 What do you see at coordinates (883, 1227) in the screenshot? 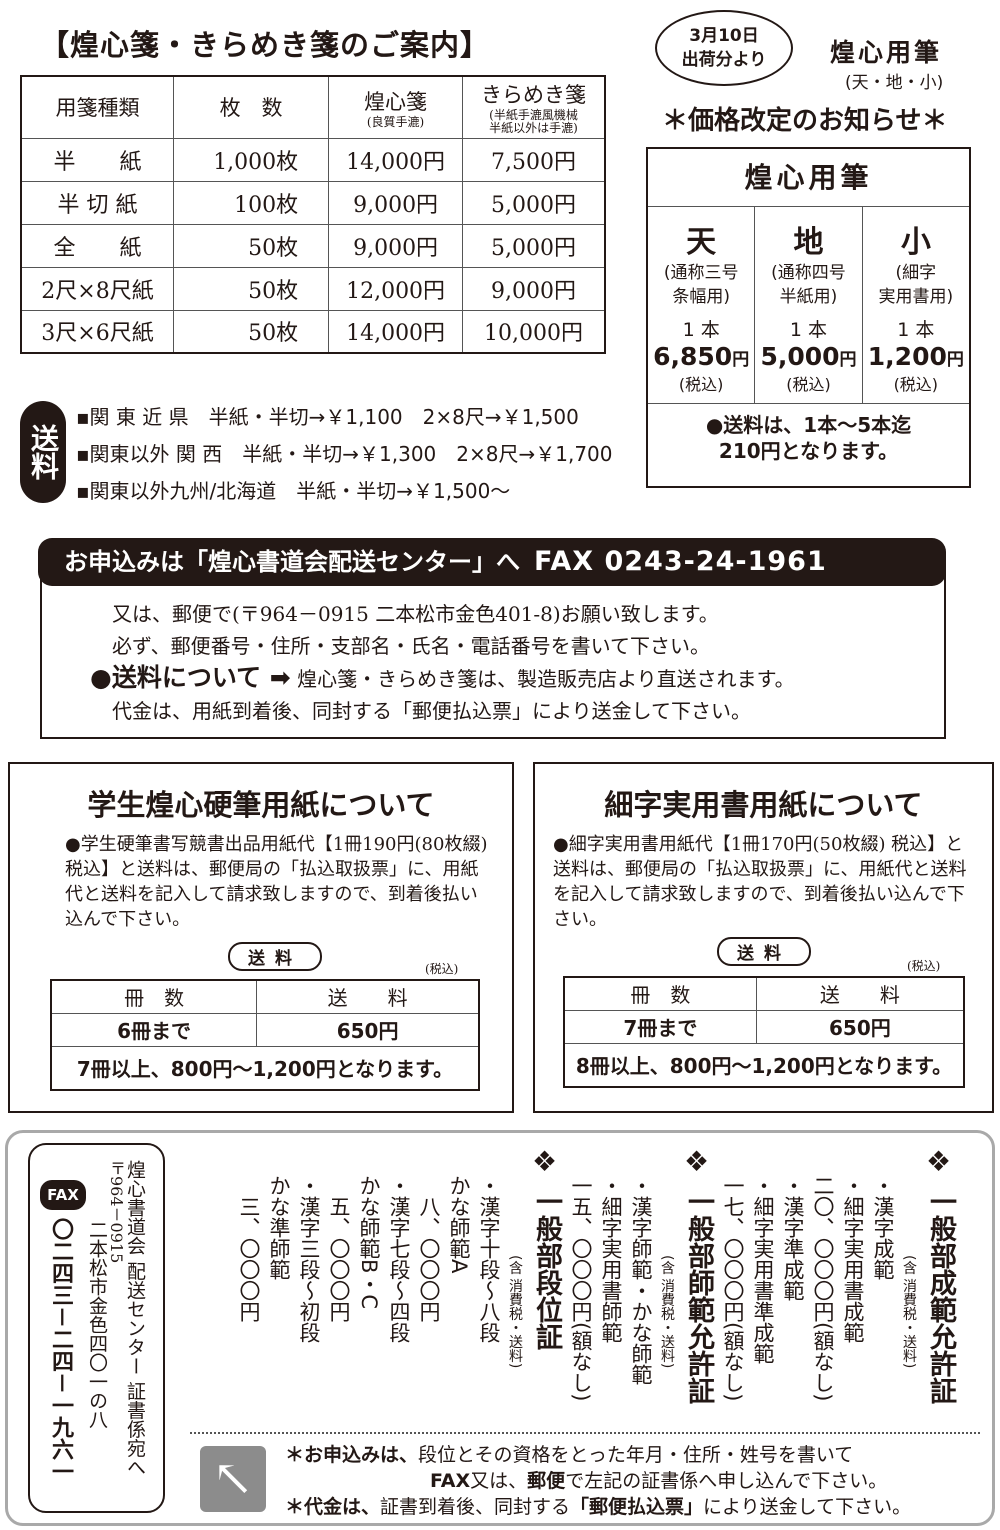
I see `cert-line: ・漢字成範` at bounding box center [883, 1227].